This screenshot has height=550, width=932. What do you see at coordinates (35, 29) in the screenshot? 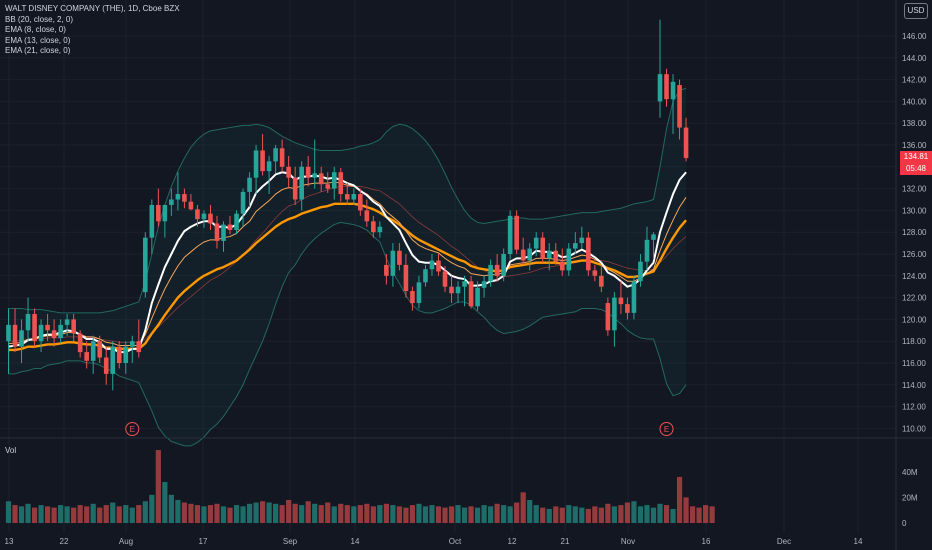
I see `legend-ema8: EMA (8, close, 0)` at bounding box center [35, 29].